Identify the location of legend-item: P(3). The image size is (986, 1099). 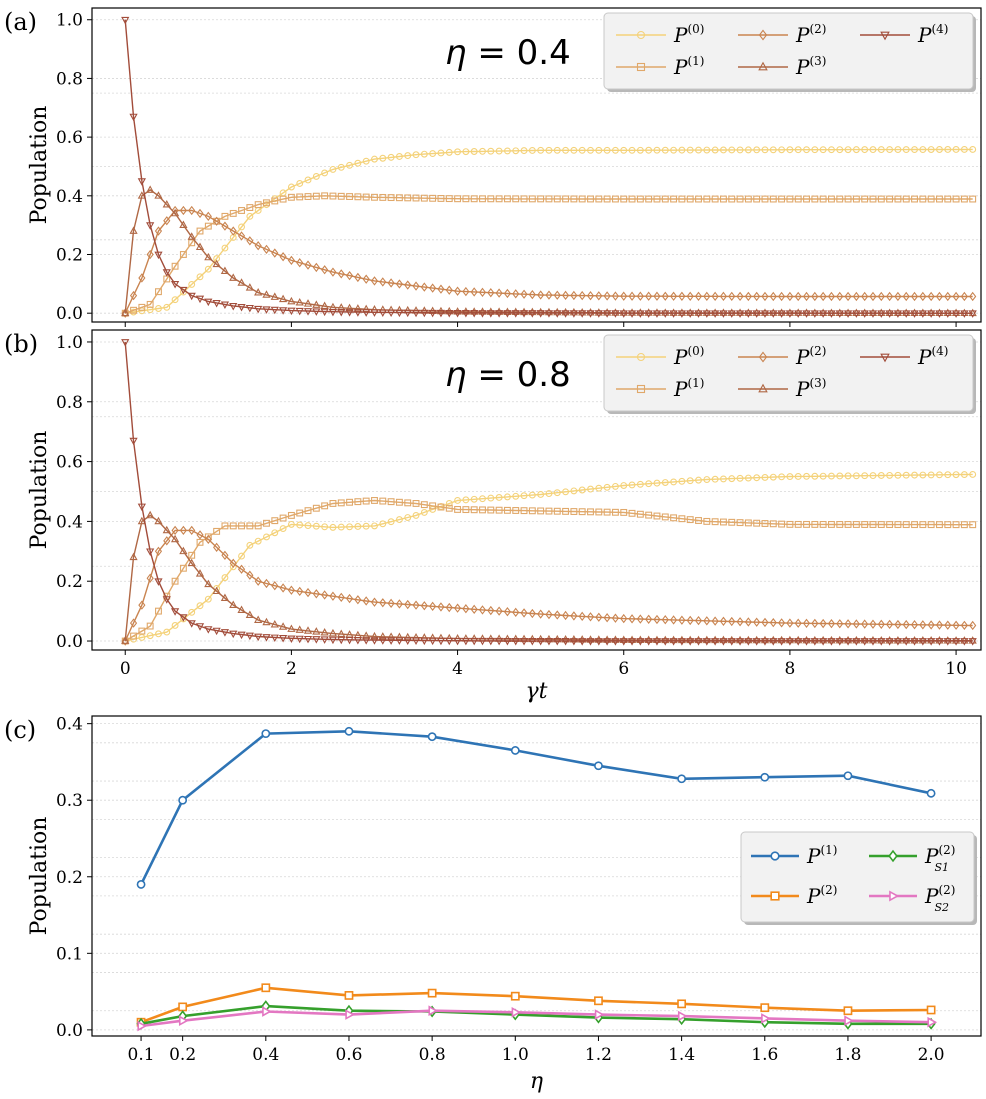
(782, 388).